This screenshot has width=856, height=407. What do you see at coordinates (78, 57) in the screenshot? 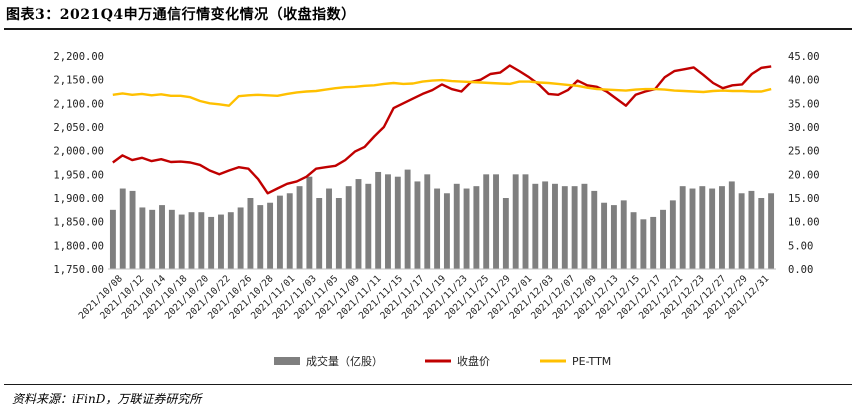
I see `y-left-tick-label: 2,200.00` at bounding box center [78, 57].